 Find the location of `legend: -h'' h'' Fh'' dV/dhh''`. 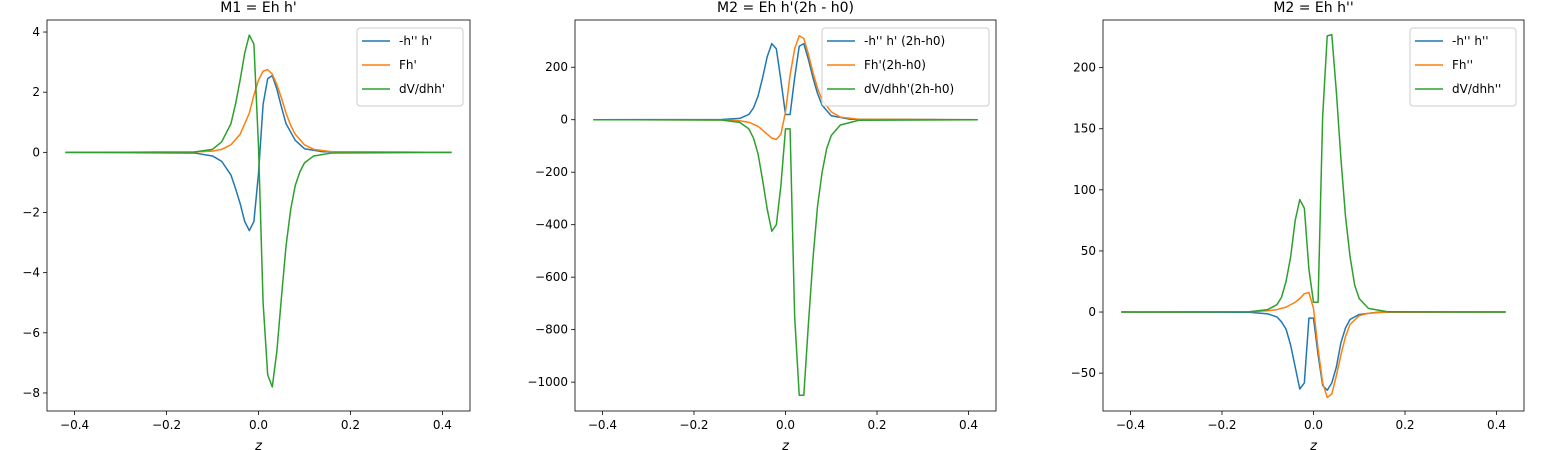

legend: -h'' h'' Fh'' dV/dhh'' is located at coordinates (1463, 67).